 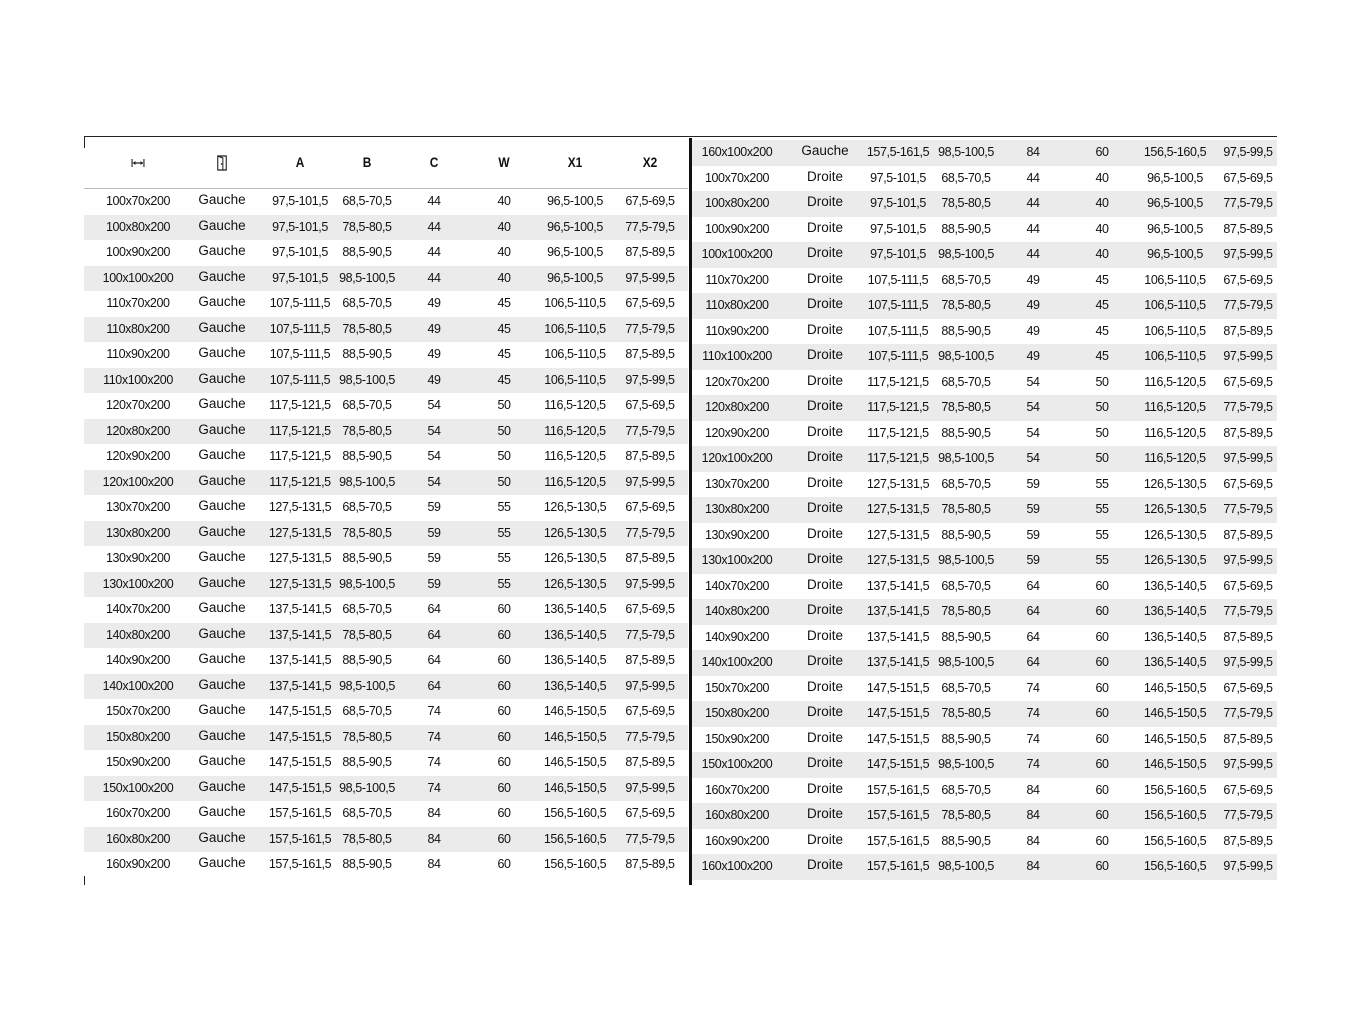 What do you see at coordinates (138, 634) in the screenshot?
I see `cell-dimensions: 140x80x200` at bounding box center [138, 634].